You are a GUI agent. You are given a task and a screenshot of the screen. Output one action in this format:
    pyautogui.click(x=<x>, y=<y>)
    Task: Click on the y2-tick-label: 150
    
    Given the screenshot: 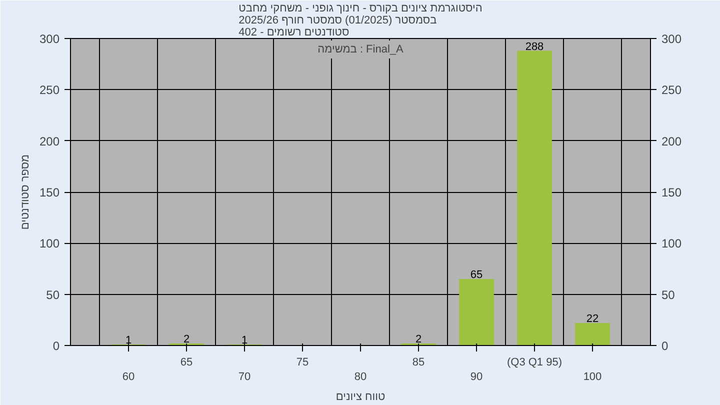 What is the action you would take?
    pyautogui.click(x=672, y=193)
    